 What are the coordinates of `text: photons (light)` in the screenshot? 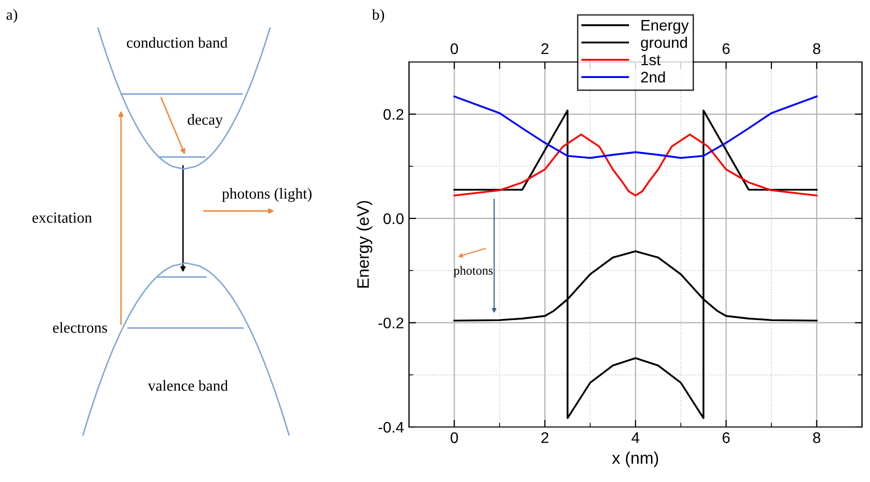 It's located at (267, 195).